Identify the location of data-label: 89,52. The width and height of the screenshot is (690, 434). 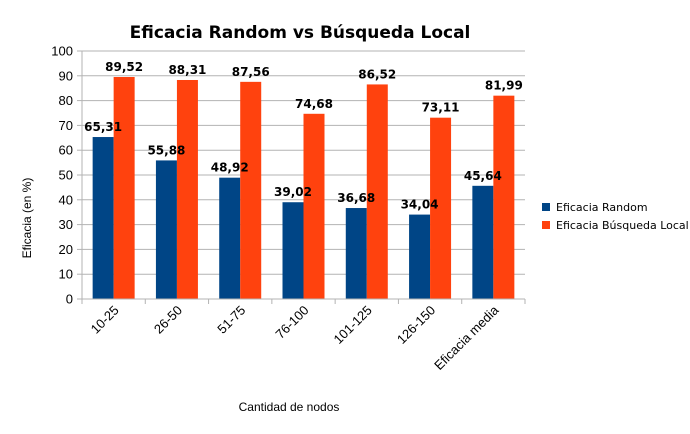
(124, 67).